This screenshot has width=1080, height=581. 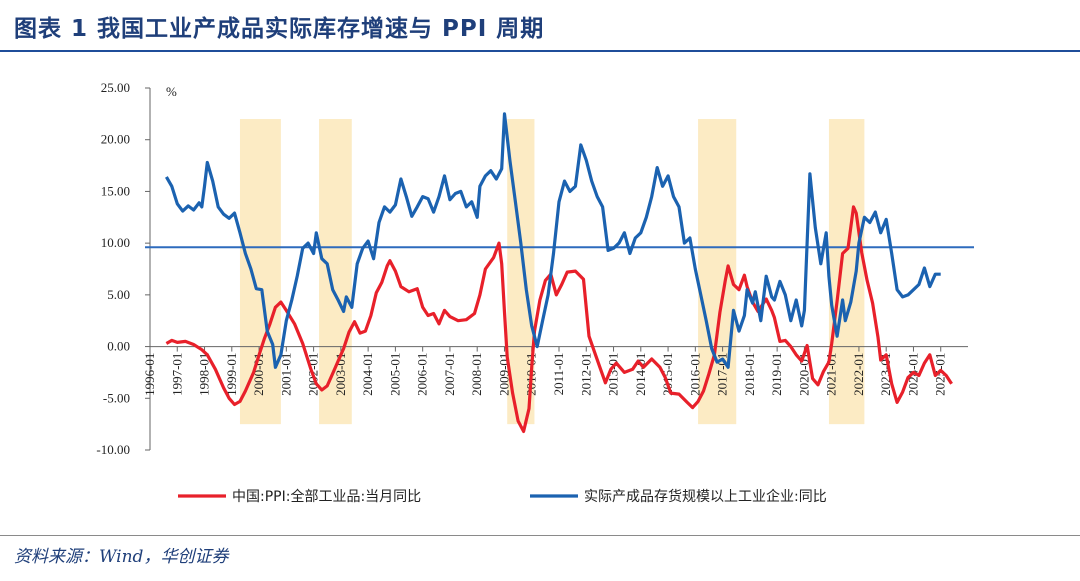 What do you see at coordinates (231, 374) in the screenshot?
I see `x-tick-label: 1999-01` at bounding box center [231, 374].